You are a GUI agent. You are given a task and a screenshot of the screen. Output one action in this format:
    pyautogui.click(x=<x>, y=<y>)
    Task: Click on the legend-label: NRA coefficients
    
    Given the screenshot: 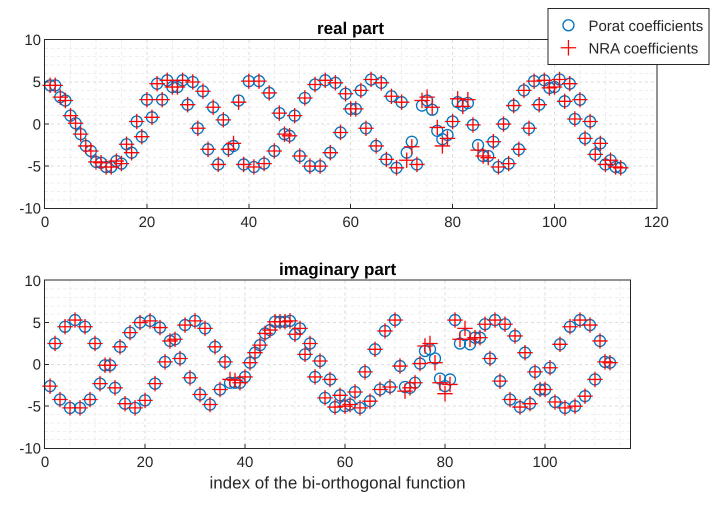 What is the action you would take?
    pyautogui.click(x=643, y=49)
    